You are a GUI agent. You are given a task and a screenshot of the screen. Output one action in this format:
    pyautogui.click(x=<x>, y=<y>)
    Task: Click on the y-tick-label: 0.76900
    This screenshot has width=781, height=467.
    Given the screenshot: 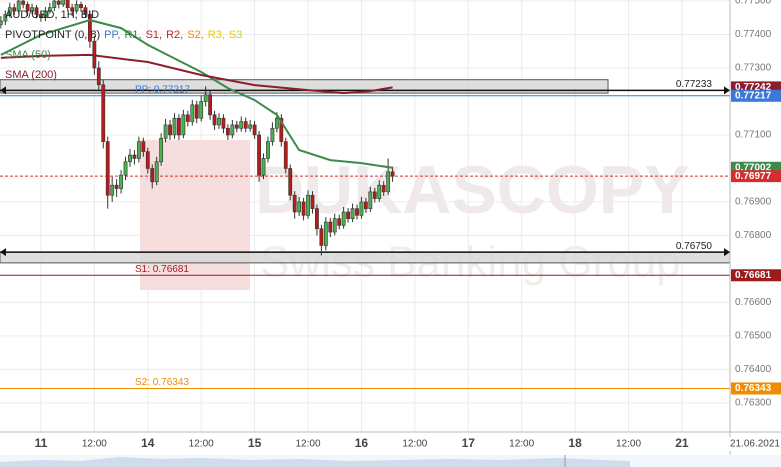 What is the action you would take?
    pyautogui.click(x=753, y=202)
    